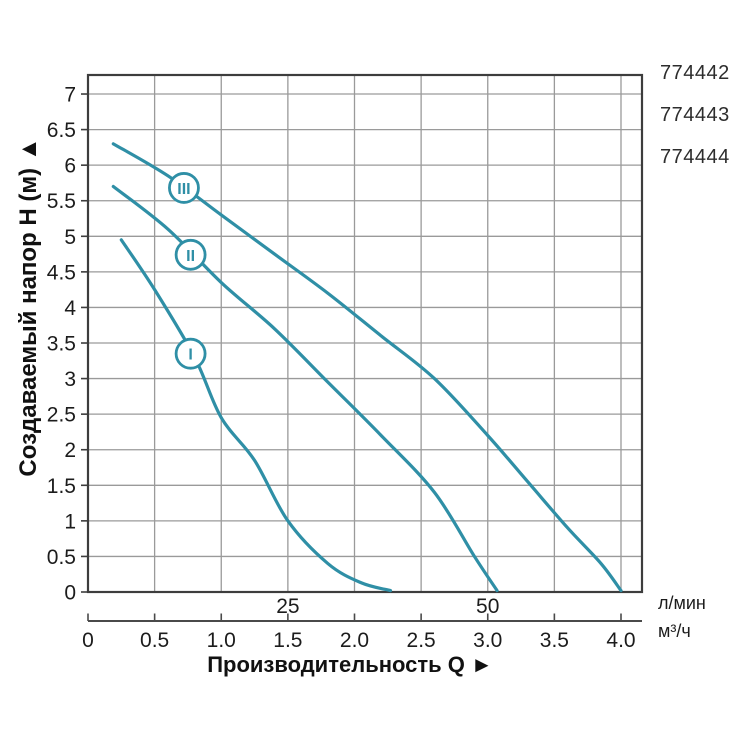 The image size is (750, 750). What do you see at coordinates (70, 450) in the screenshot?
I see `y-tick-label: 2` at bounding box center [70, 450].